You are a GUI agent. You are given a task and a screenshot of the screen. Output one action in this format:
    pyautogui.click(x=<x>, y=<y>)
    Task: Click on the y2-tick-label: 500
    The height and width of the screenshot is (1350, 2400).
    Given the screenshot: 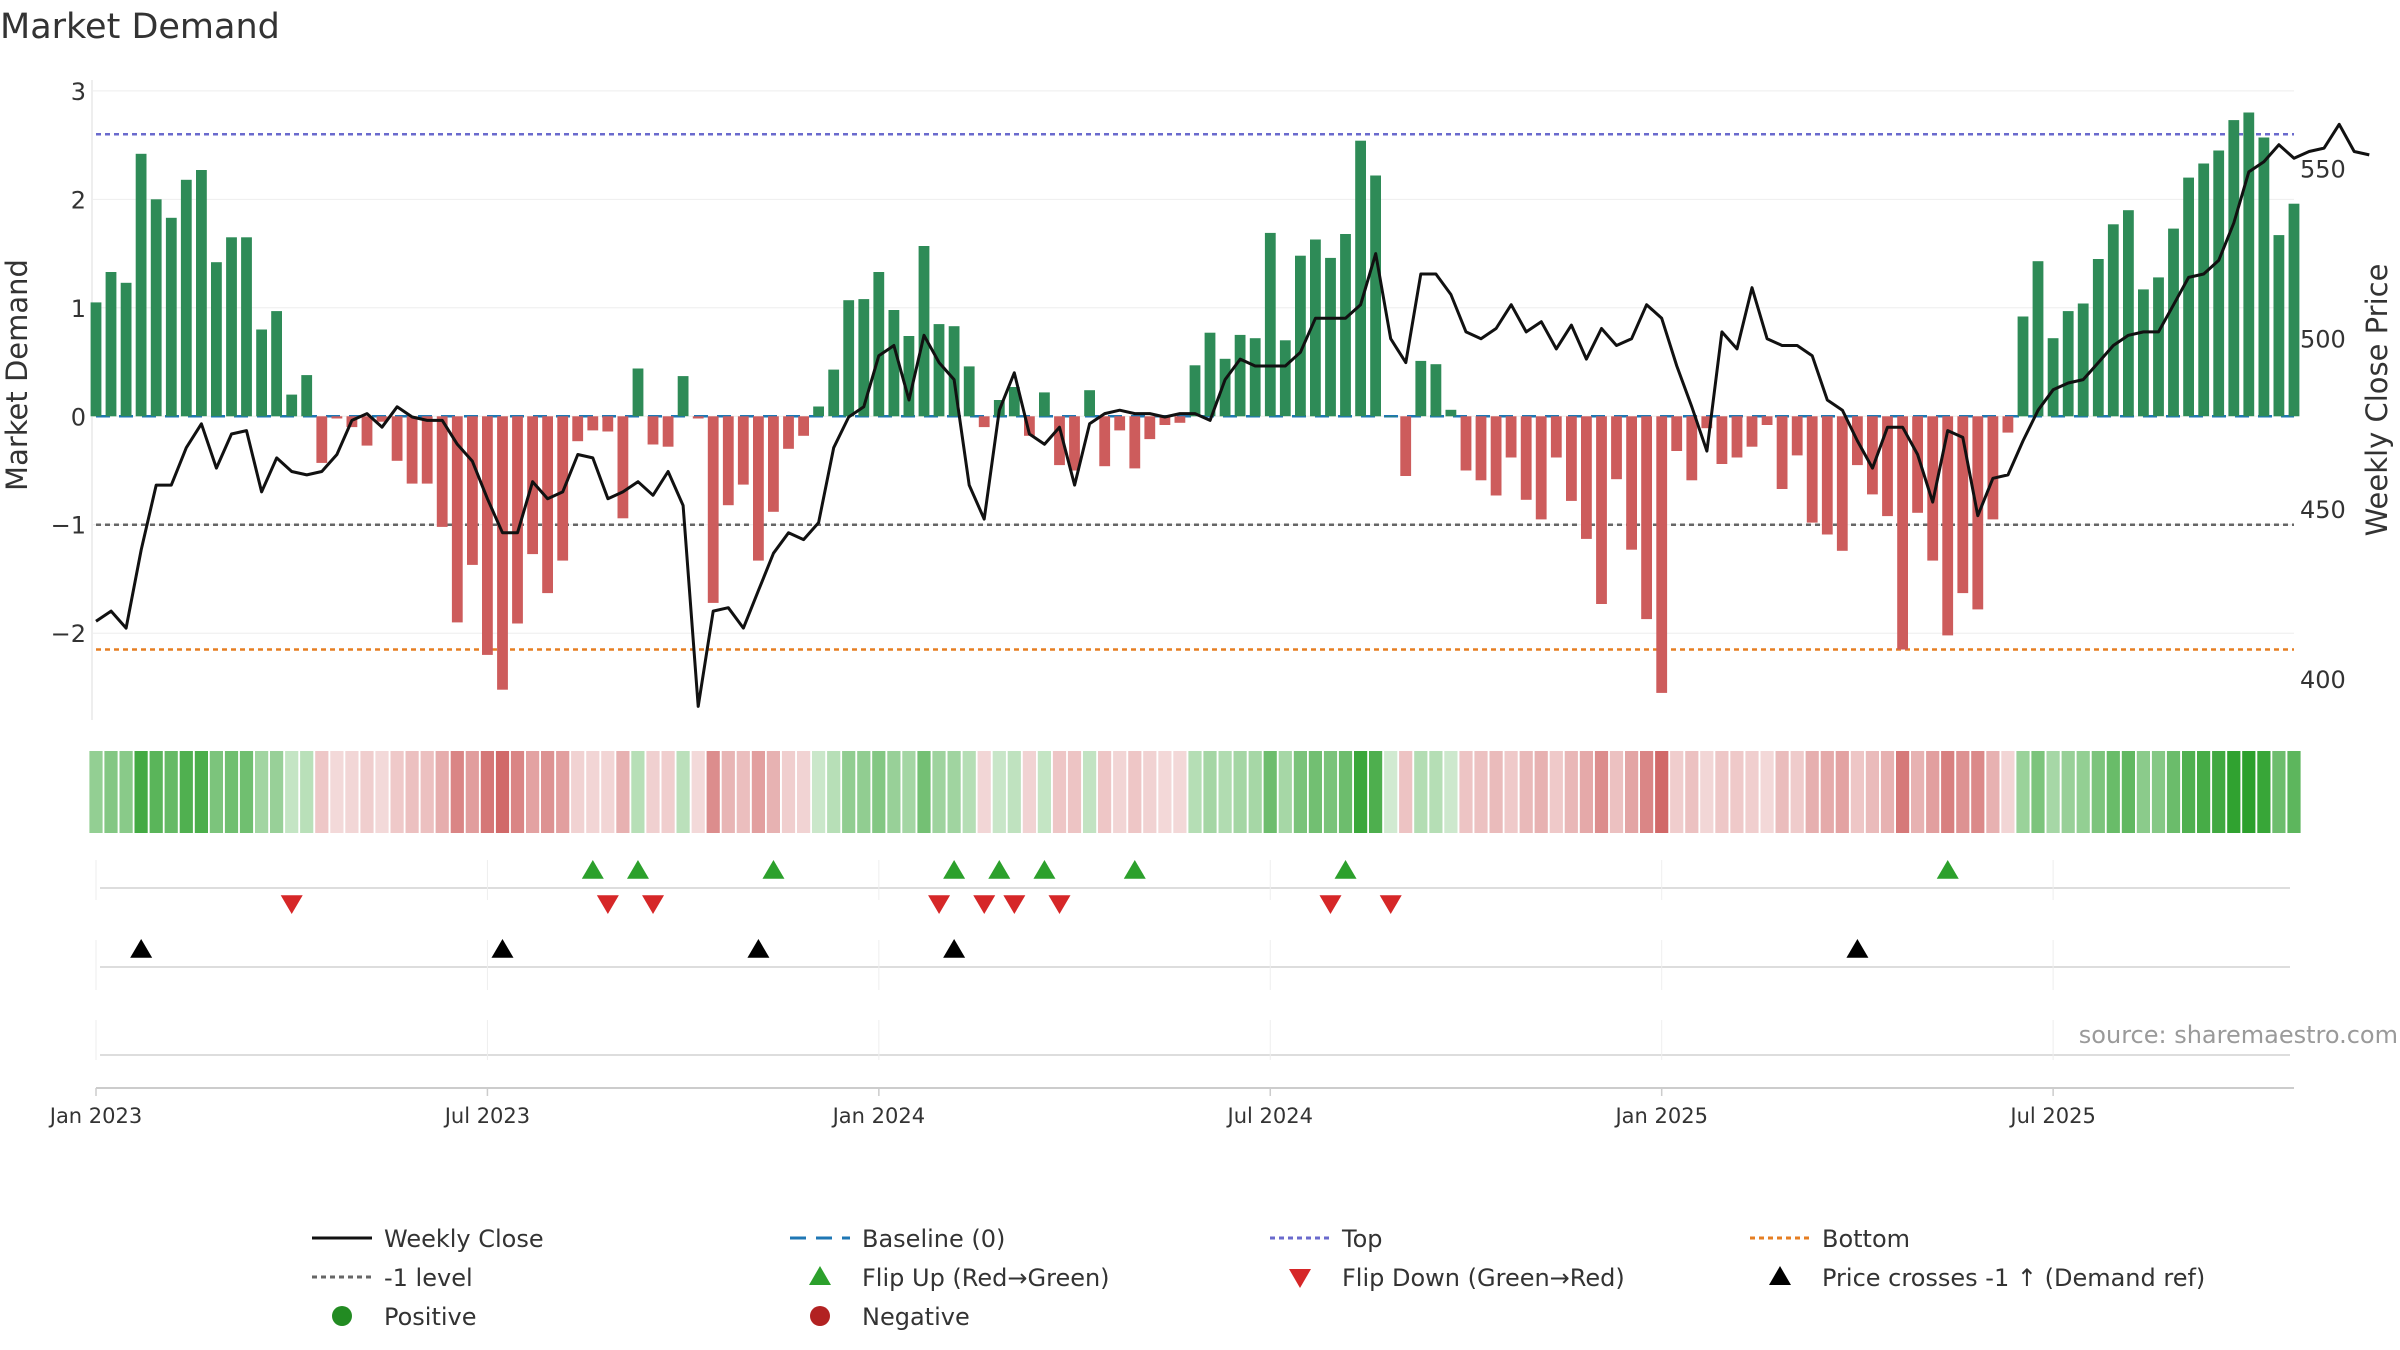 What is the action you would take?
    pyautogui.click(x=2323, y=340)
    